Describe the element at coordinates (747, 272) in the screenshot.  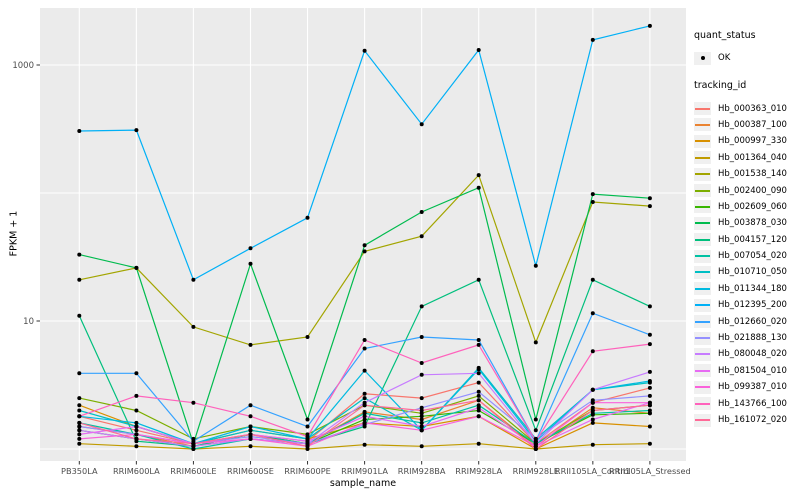
I see `legend-item-Hb_010710_050: Hb_010710_050` at that location.